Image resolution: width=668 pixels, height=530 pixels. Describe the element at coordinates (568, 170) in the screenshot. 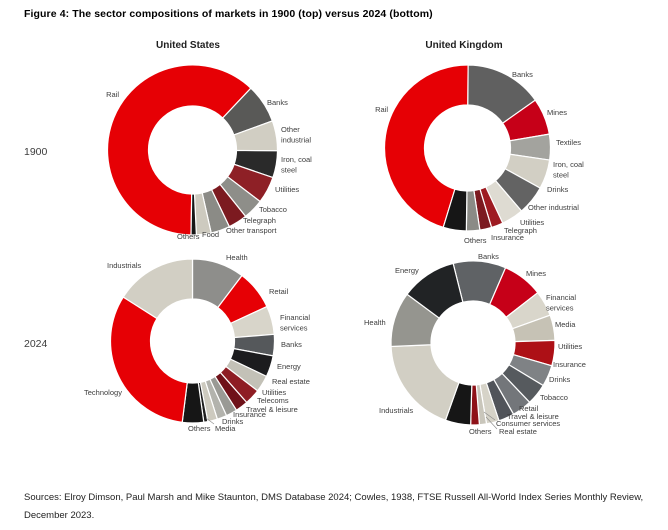

I see `label-uk-1900-iron-coal-steel: Iron, coal steel` at that location.